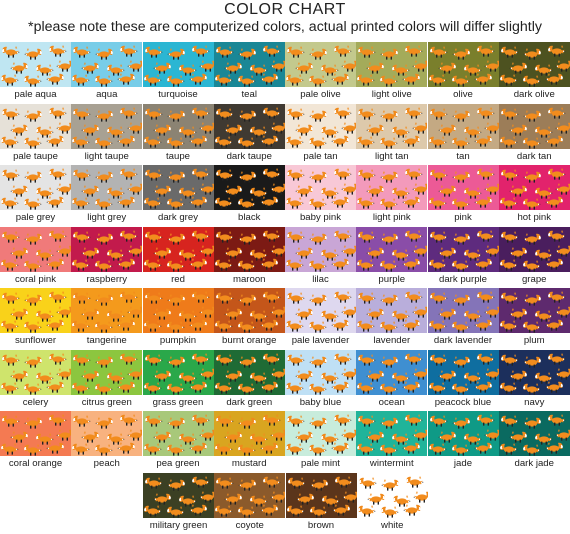  Describe the element at coordinates (35, 217) in the screenshot. I see `swatch-label: pale grey` at that location.